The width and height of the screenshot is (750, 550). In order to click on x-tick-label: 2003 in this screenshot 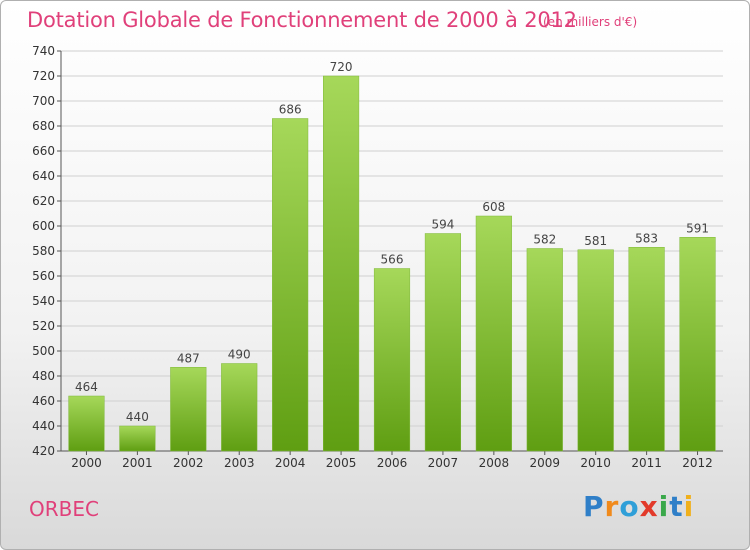, I will do `click(239, 463)`.